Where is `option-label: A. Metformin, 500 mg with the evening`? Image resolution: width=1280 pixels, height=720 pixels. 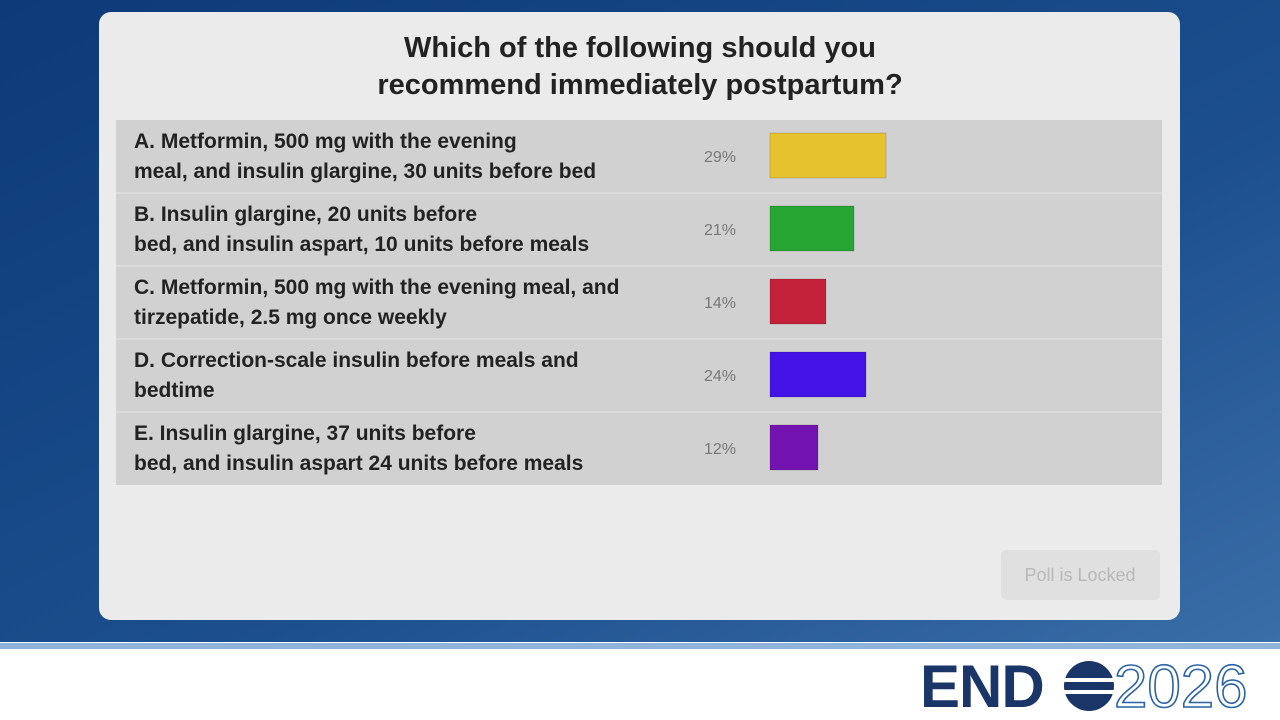
option-label: A. Metformin, 500 mg with the evening is located at coordinates (325, 141).